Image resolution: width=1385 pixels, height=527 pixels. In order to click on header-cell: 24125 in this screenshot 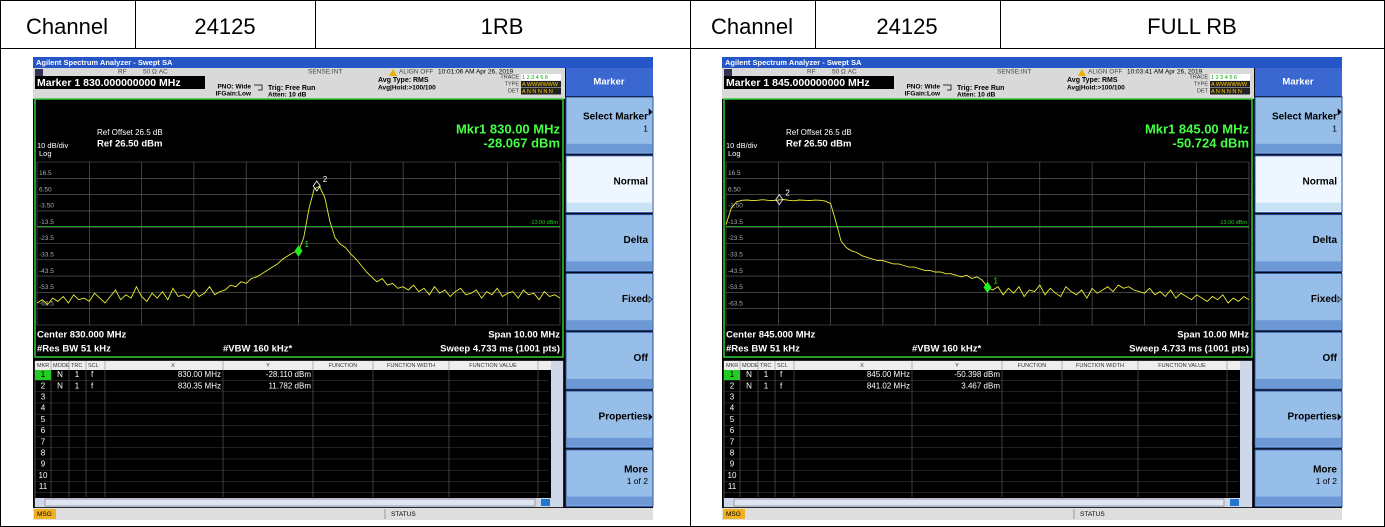, I will do `click(224, 26)`.